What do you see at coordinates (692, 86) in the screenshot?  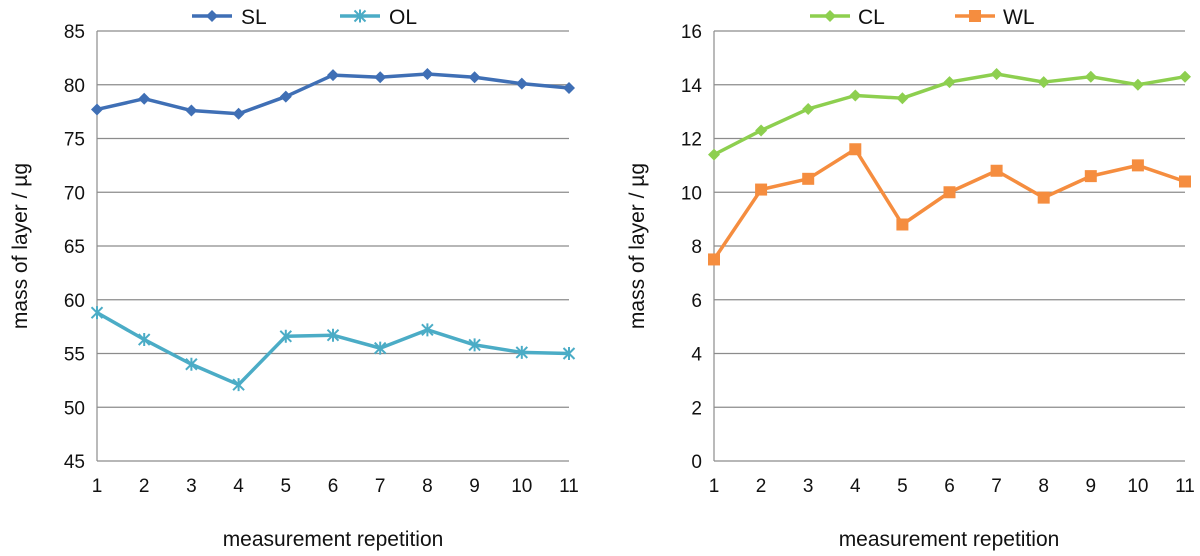 I see `y-tick-label: 14` at bounding box center [692, 86].